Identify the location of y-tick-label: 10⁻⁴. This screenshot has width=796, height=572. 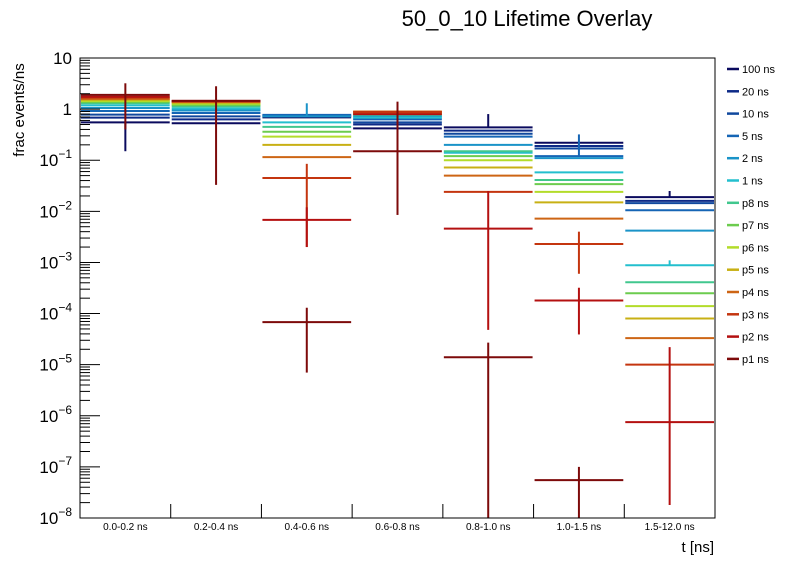
(55, 312).